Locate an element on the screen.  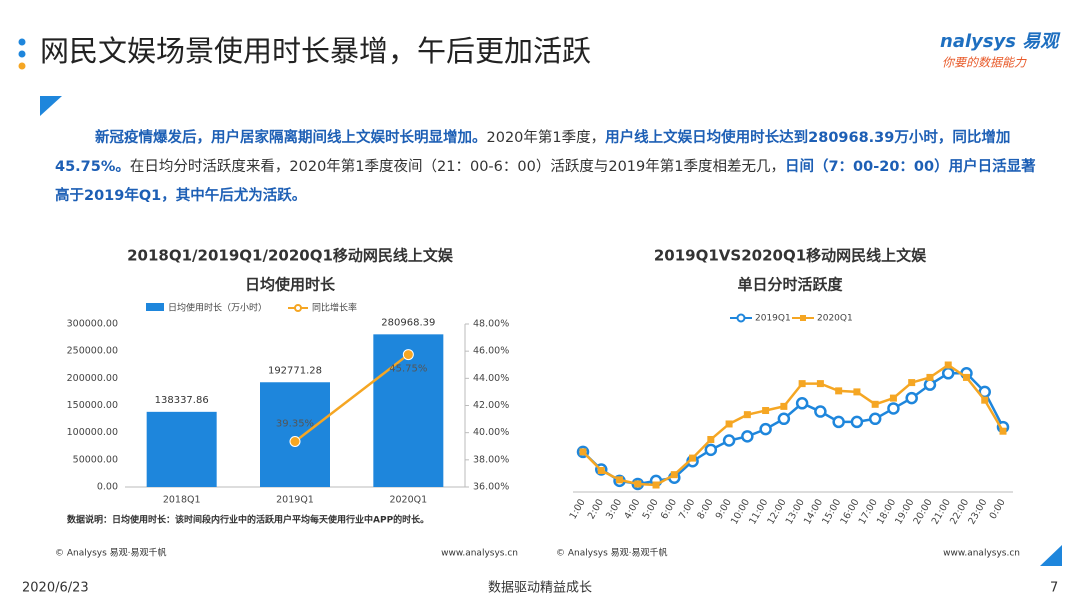
paragraph-segment: 用户线上文娱日均使用时长达到280968.39万小时，同比增加45.75%。 is located at coordinates (533, 152).